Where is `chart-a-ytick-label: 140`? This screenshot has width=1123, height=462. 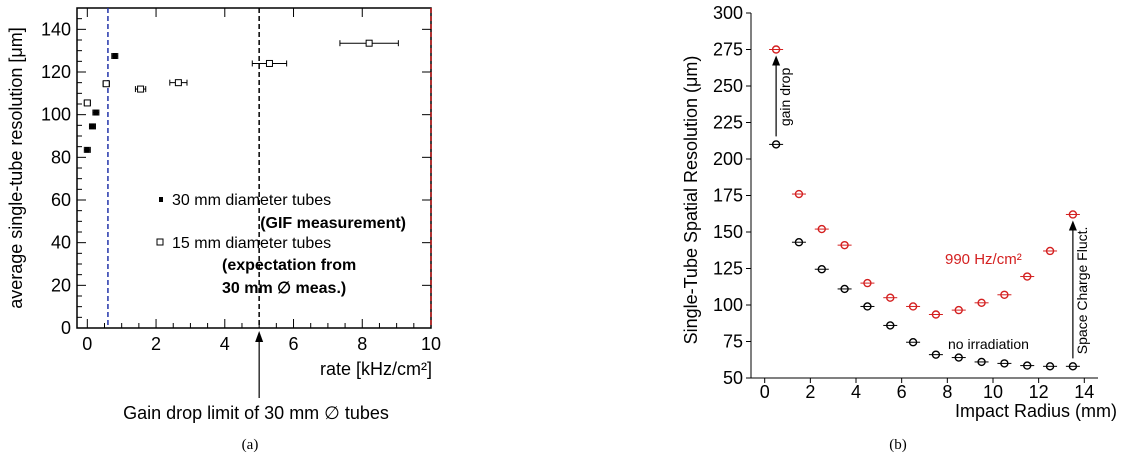 chart-a-ytick-label: 140 is located at coordinates (56, 29).